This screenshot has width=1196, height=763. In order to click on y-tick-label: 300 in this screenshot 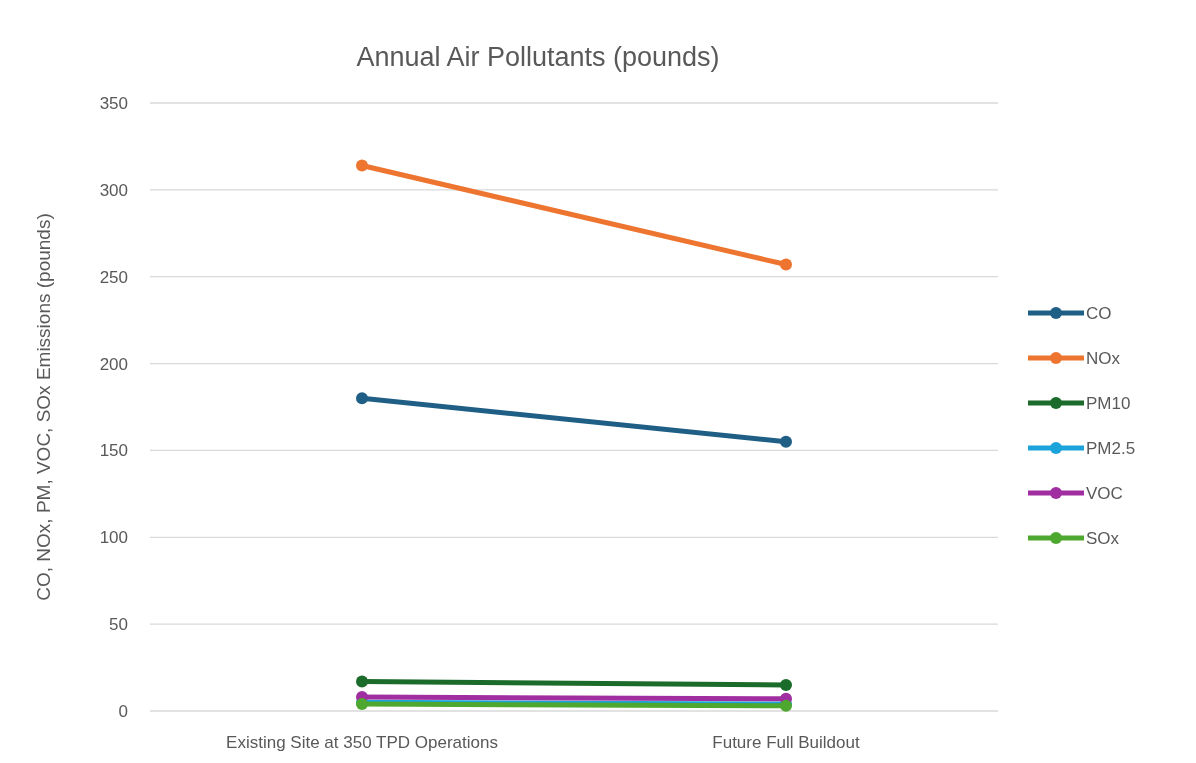, I will do `click(113, 190)`.